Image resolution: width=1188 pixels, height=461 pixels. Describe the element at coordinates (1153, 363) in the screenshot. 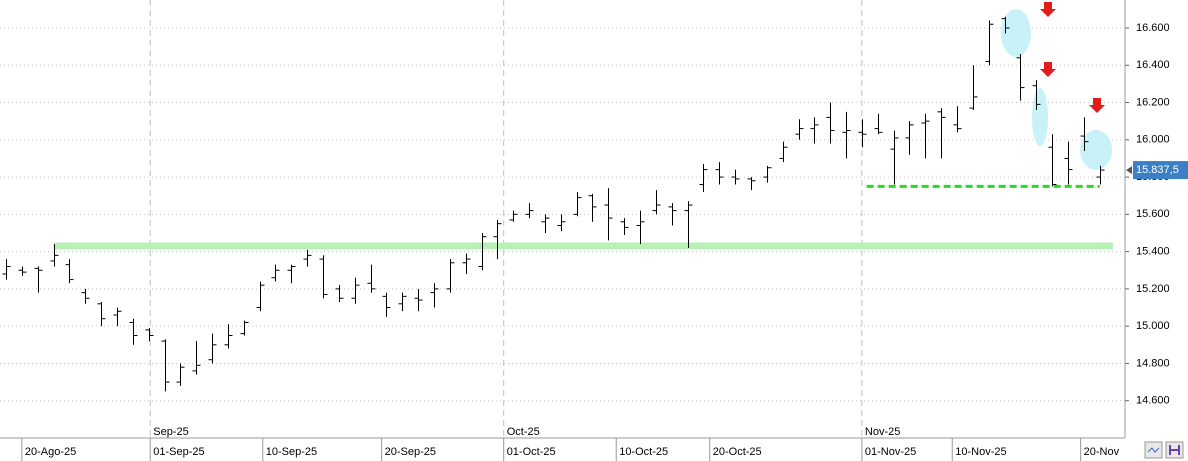

I see `y-tick-label: 14.800` at that location.